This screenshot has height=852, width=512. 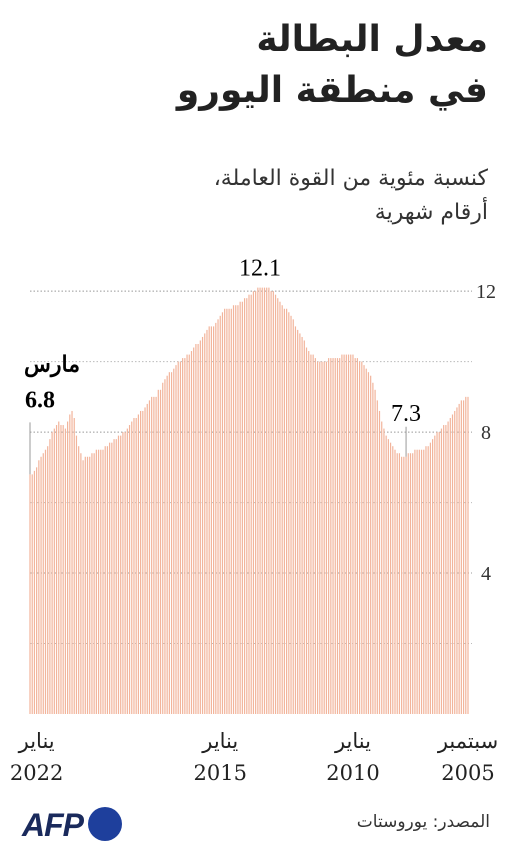 What do you see at coordinates (36, 757) in the screenshot?
I see `x-tick-label: يناير 2022` at bounding box center [36, 757].